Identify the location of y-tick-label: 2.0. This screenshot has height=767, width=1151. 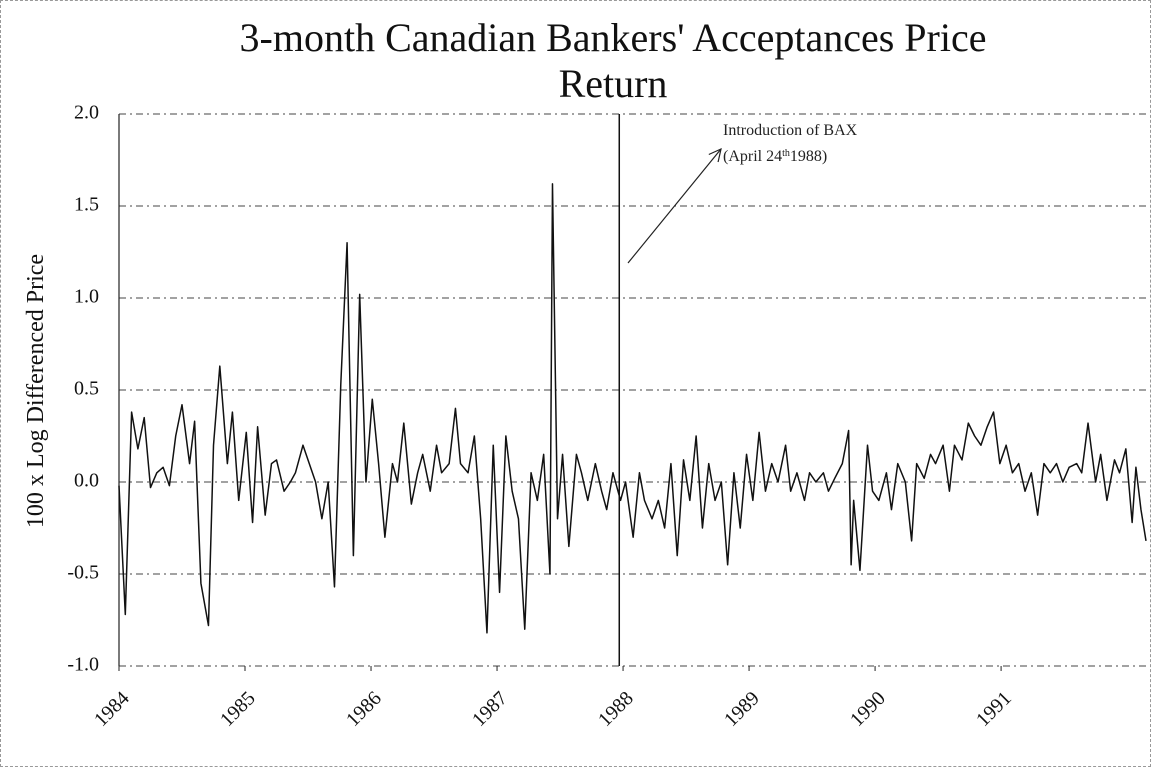
(86, 113).